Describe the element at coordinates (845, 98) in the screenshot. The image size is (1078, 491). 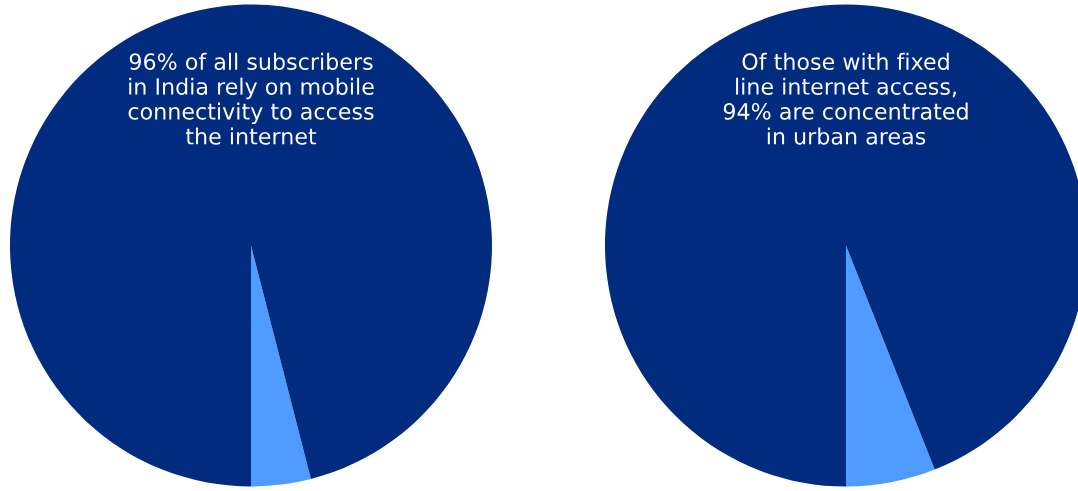
I see `text: Of those with fixed line internet access, 94% are concentrated in urban areas` at that location.